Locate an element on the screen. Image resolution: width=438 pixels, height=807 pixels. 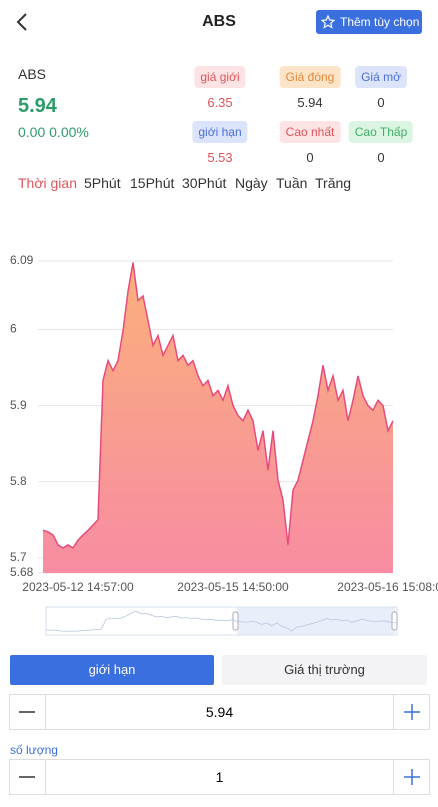
last-price: 5.94 is located at coordinates (37, 106).